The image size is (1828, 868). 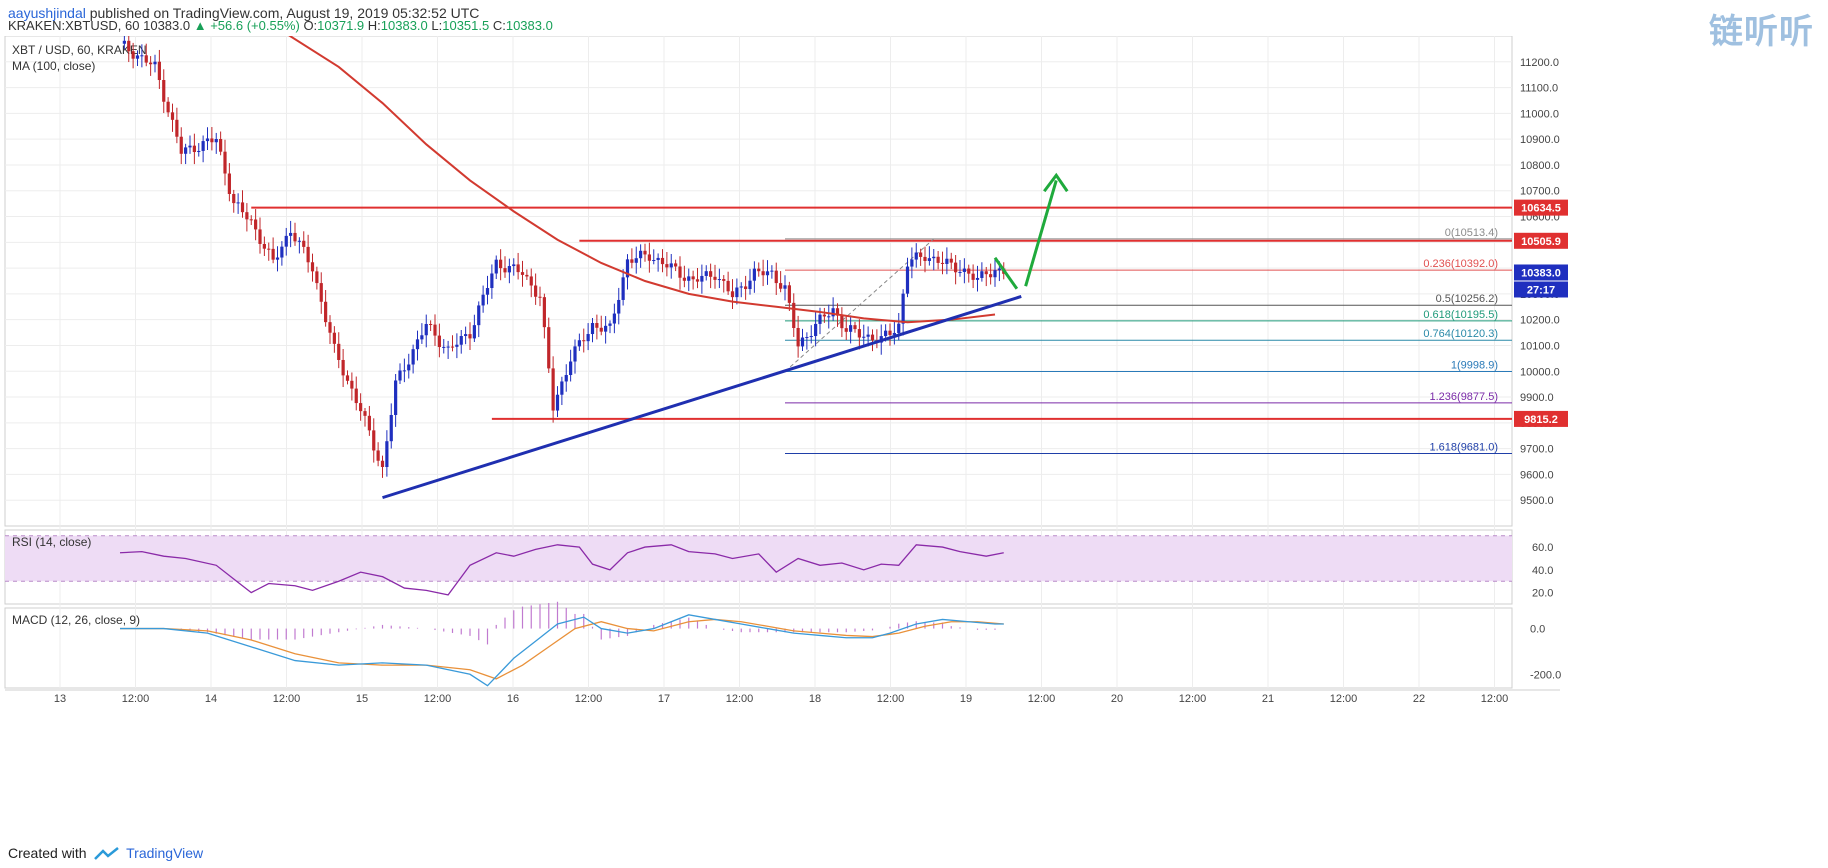 I want to click on author-link: aayushjindal, so click(x=47, y=13).